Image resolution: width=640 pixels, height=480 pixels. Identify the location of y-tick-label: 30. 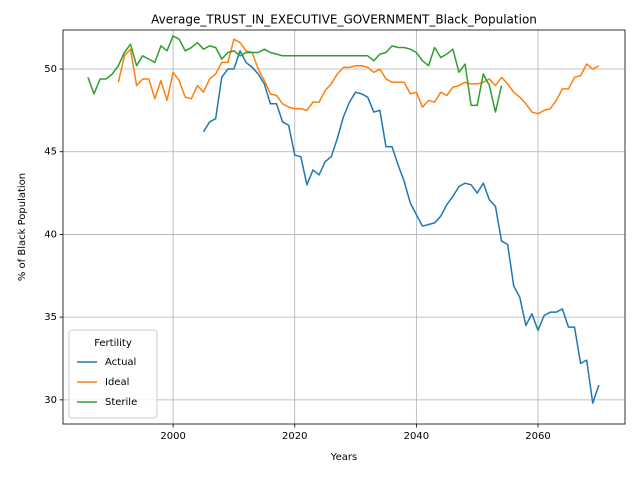
(50, 400).